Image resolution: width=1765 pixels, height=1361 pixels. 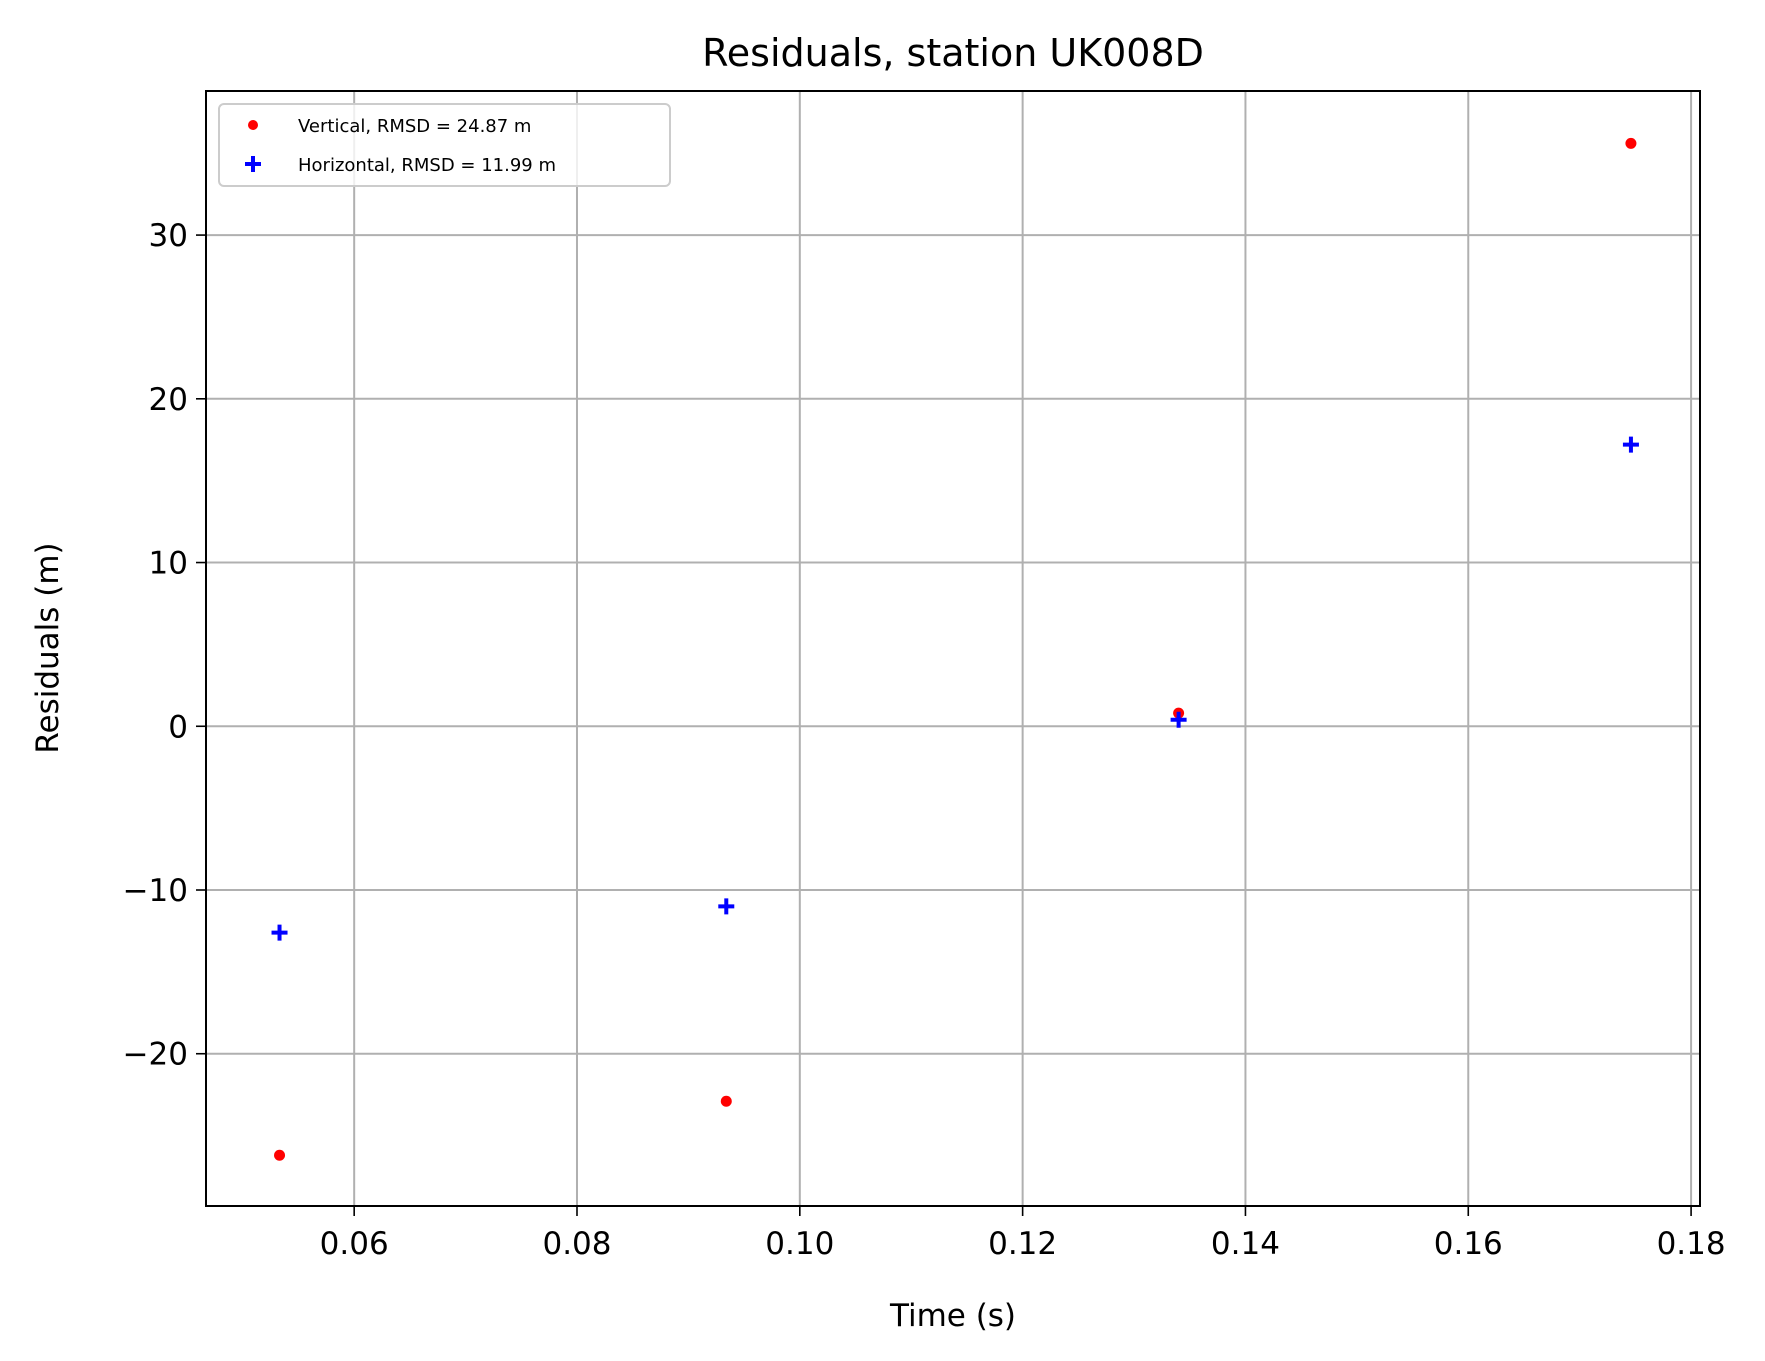 I want to click on x-tick-label: 0.06, so click(x=354, y=1244).